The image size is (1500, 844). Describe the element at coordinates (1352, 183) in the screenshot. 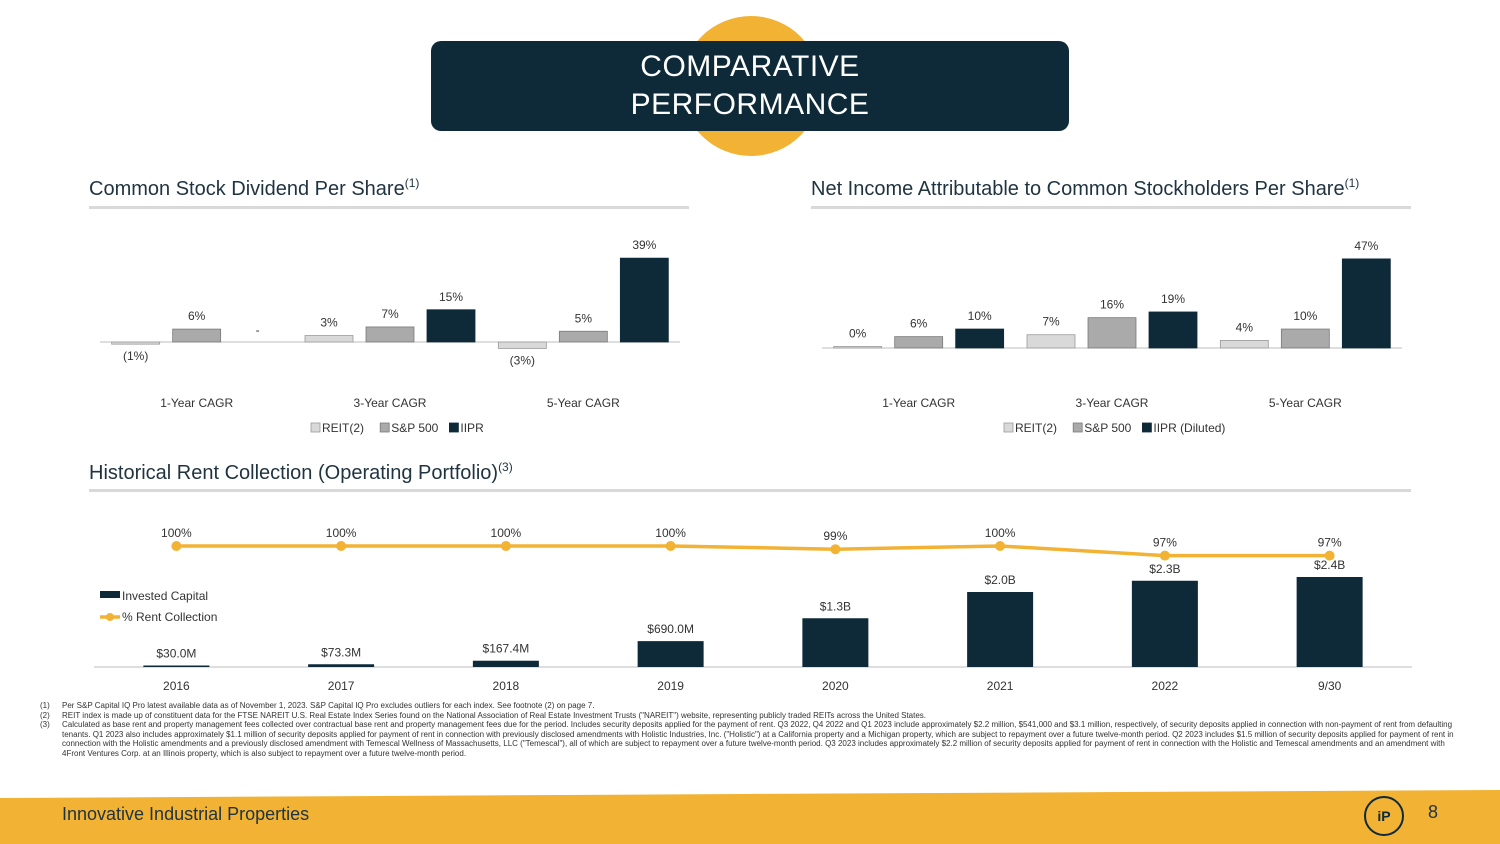

I see `net-income-title-sup: (1)` at that location.